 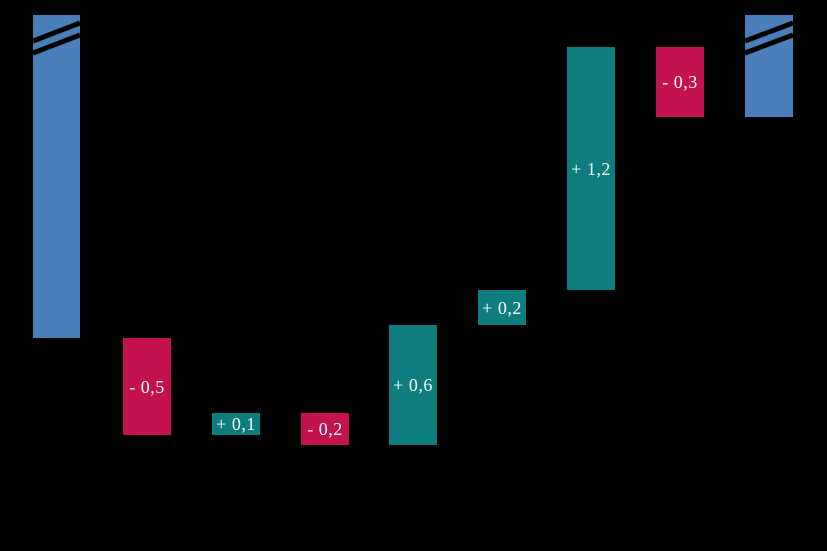 I want to click on waterfall-bar-delta-4: + 0,6, so click(x=413, y=385).